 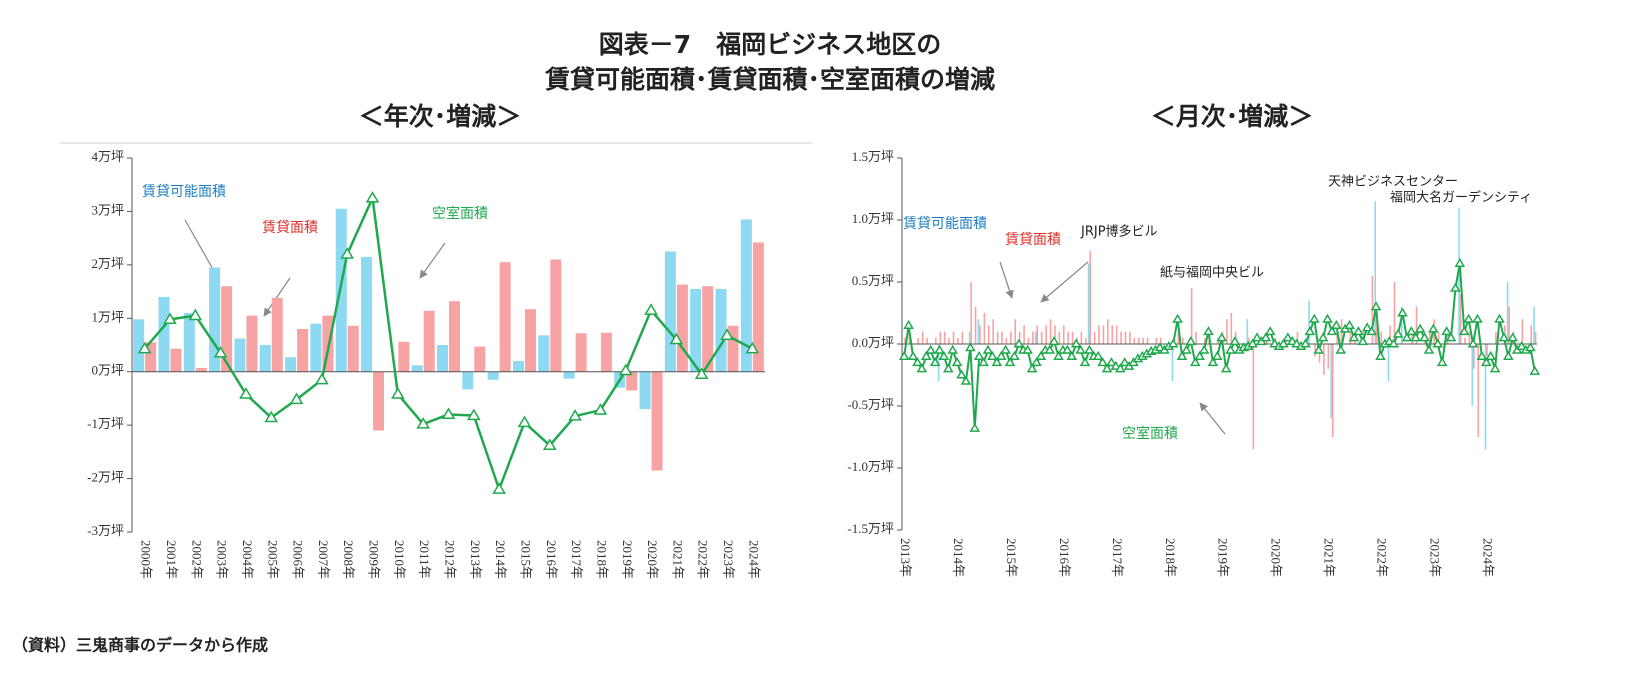 What do you see at coordinates (958, 557) in the screenshot?
I see `x-tick-label: 2014年` at bounding box center [958, 557].